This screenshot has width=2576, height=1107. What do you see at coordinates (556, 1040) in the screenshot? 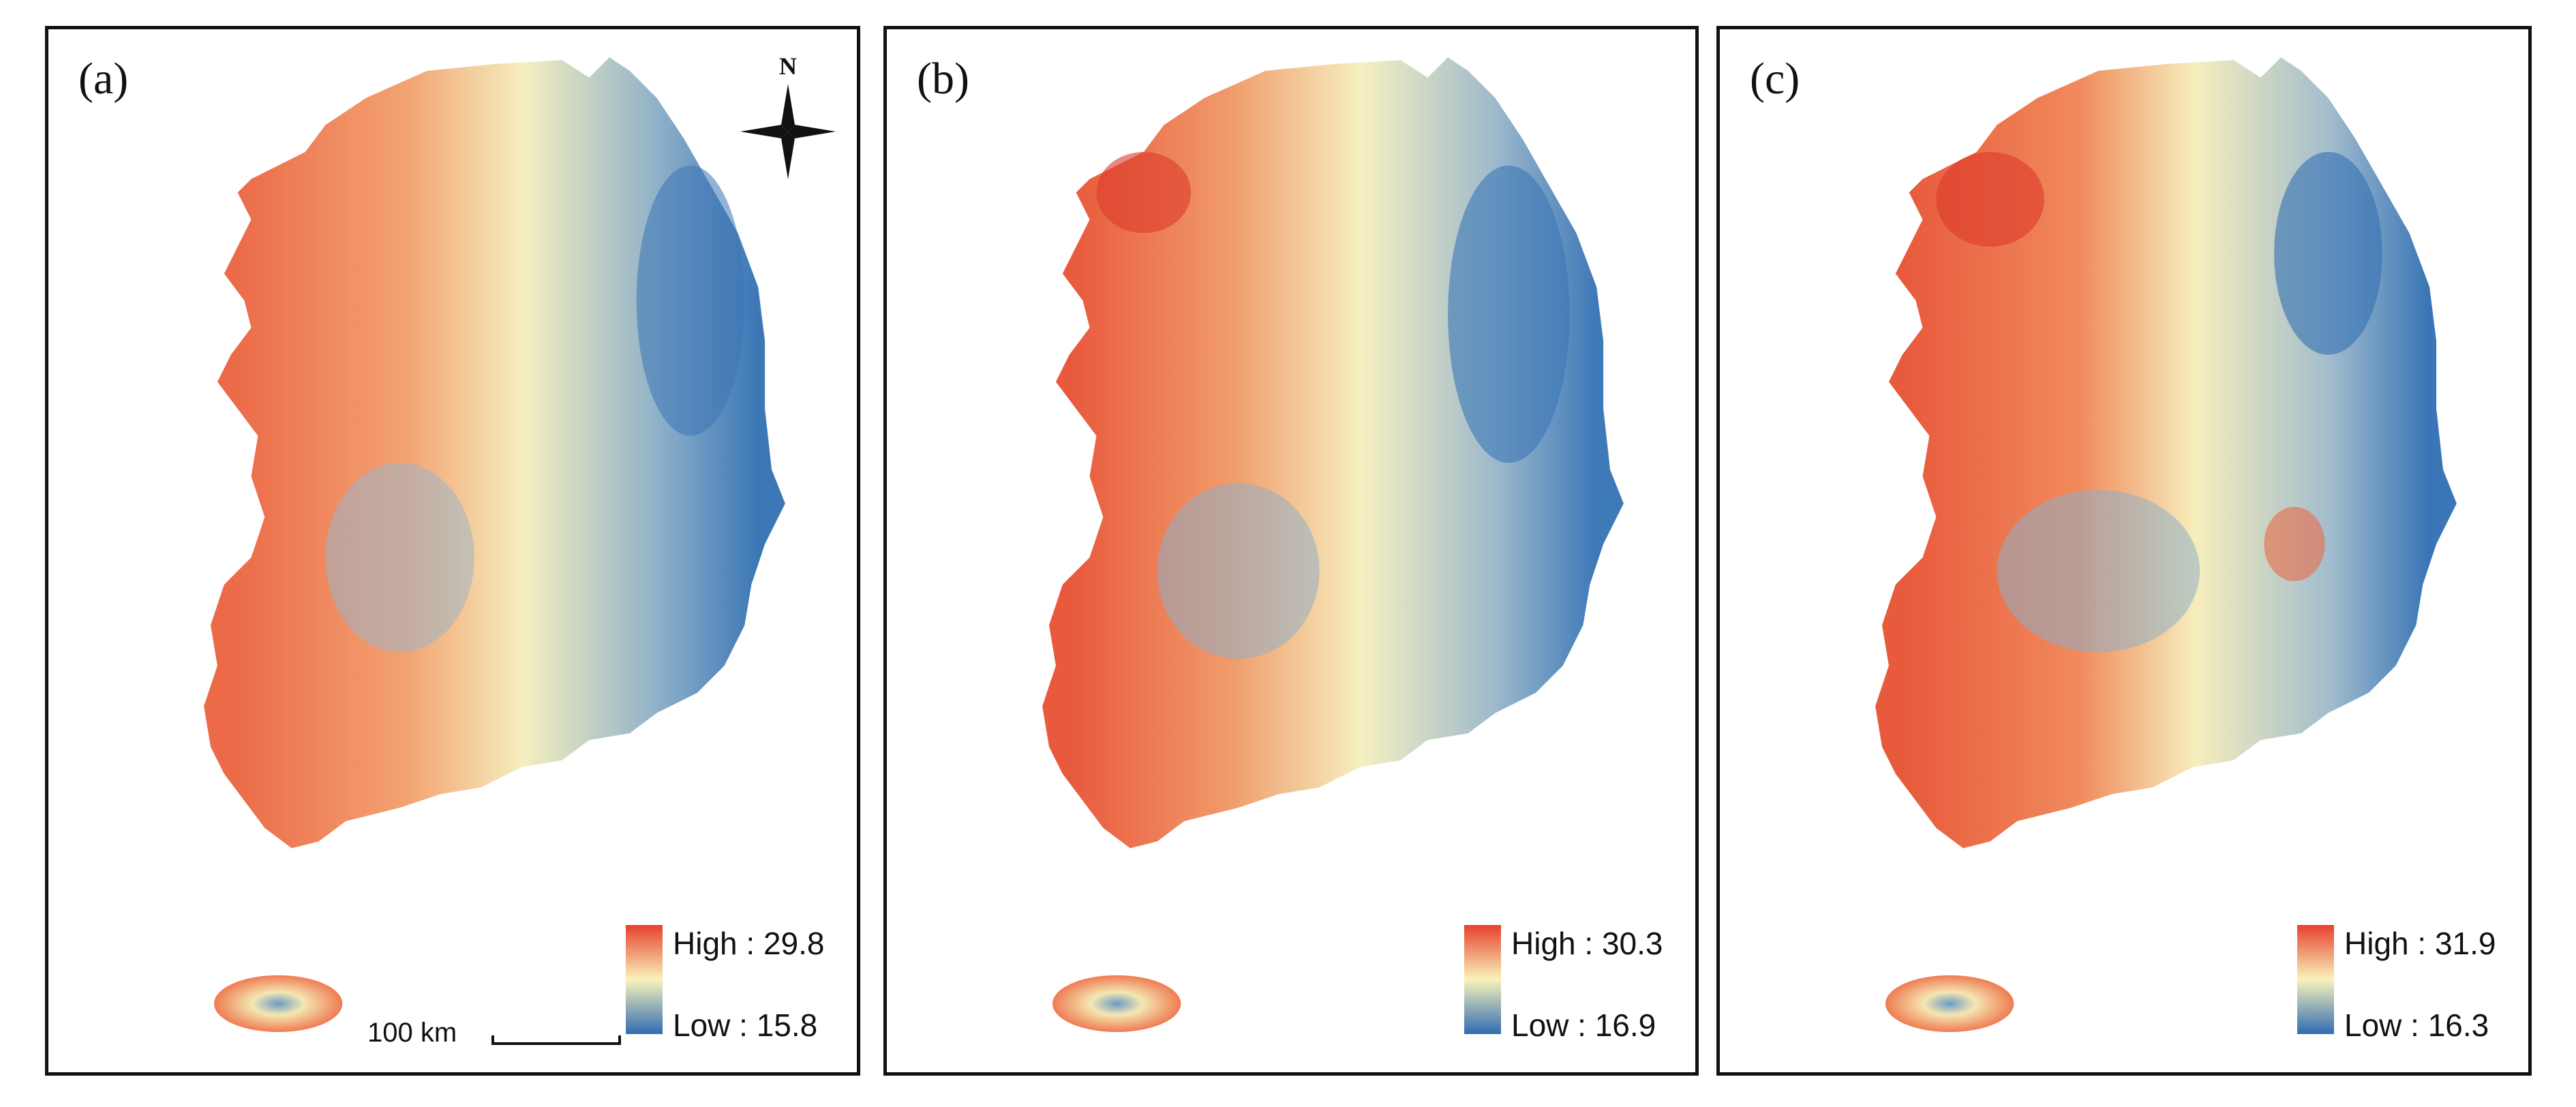
I see `scale-bar` at bounding box center [556, 1040].